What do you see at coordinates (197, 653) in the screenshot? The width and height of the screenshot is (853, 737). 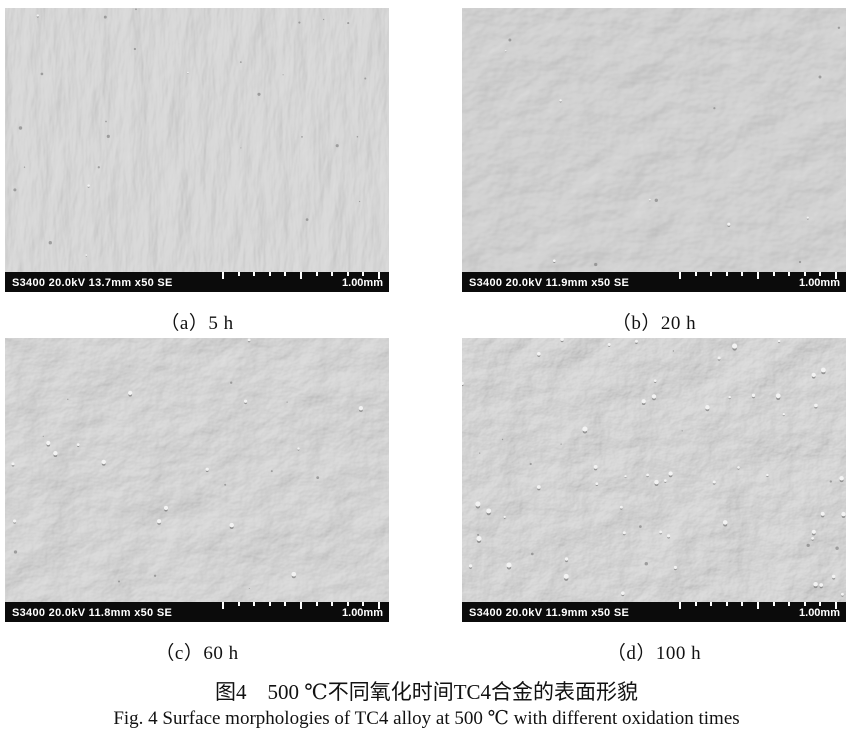 I see `panel-caption-c: （c）60 h` at bounding box center [197, 653].